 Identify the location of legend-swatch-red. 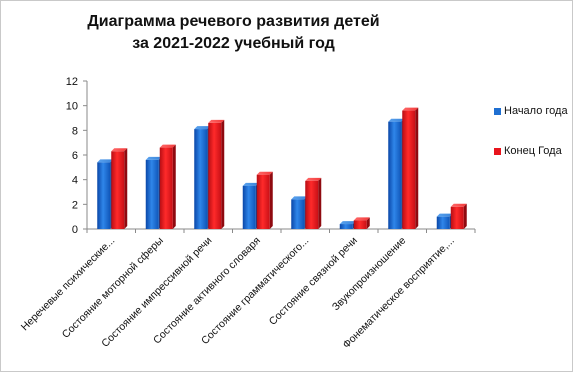
(497, 151).